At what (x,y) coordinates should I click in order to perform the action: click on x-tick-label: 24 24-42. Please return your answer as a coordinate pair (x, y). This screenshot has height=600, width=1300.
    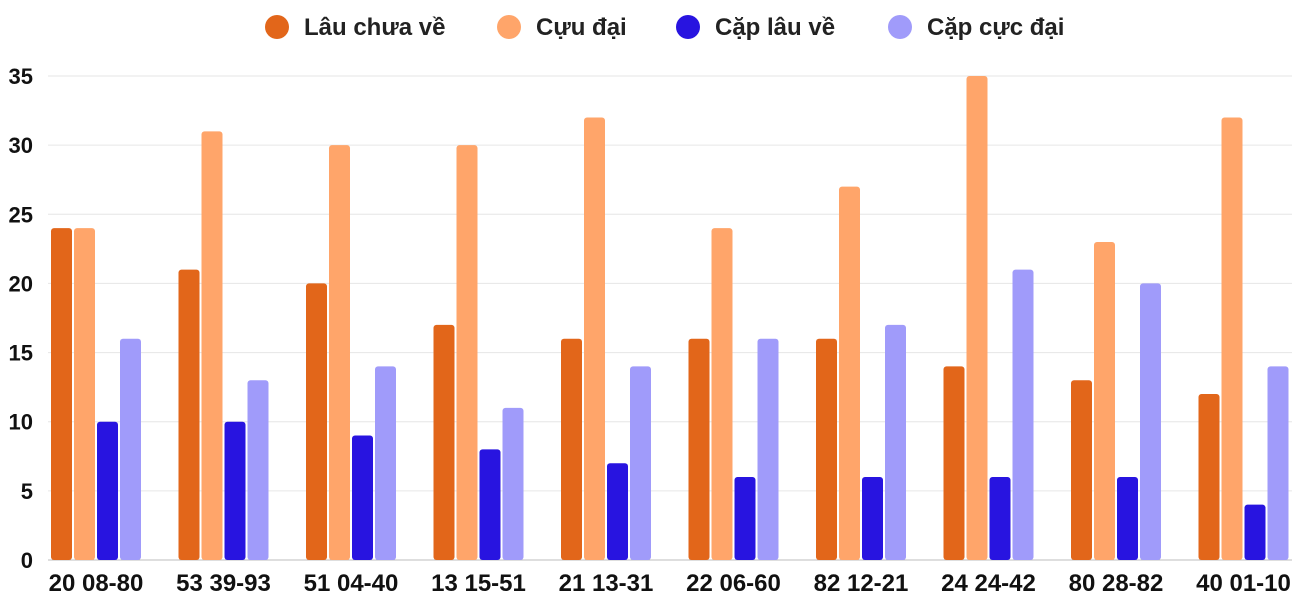
    Looking at the image, I should click on (988, 583).